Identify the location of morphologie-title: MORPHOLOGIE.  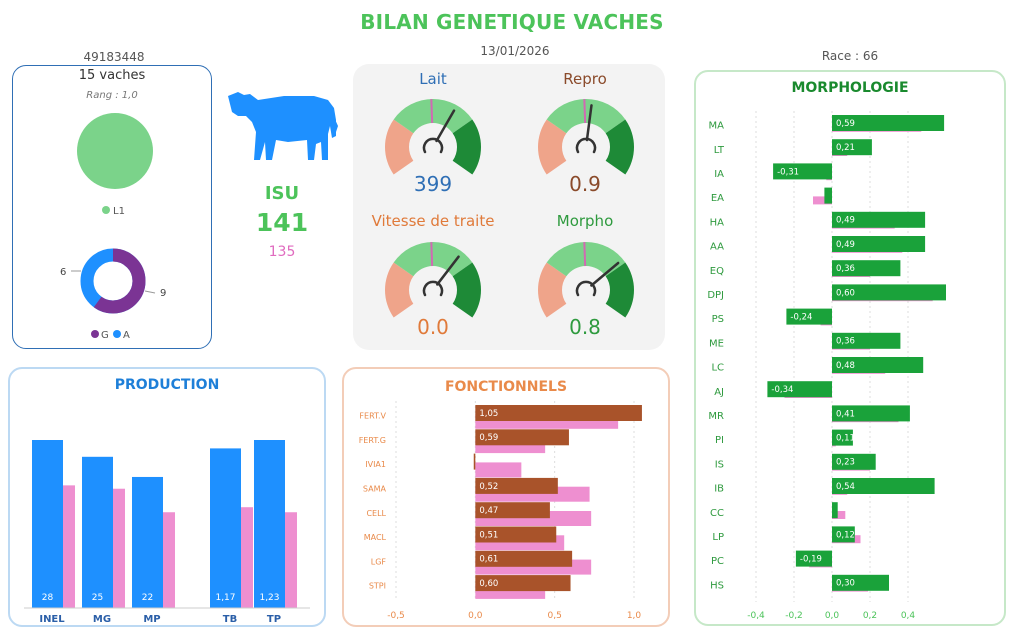
(850, 88).